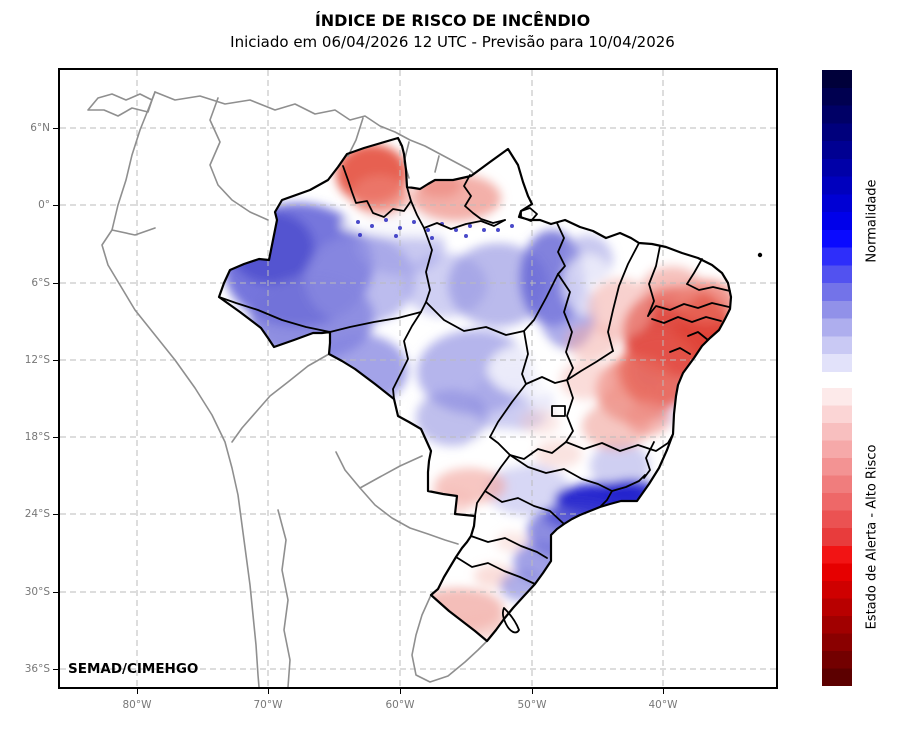  Describe the element at coordinates (377, 191) in the screenshot. I see `border-roraima` at that location.